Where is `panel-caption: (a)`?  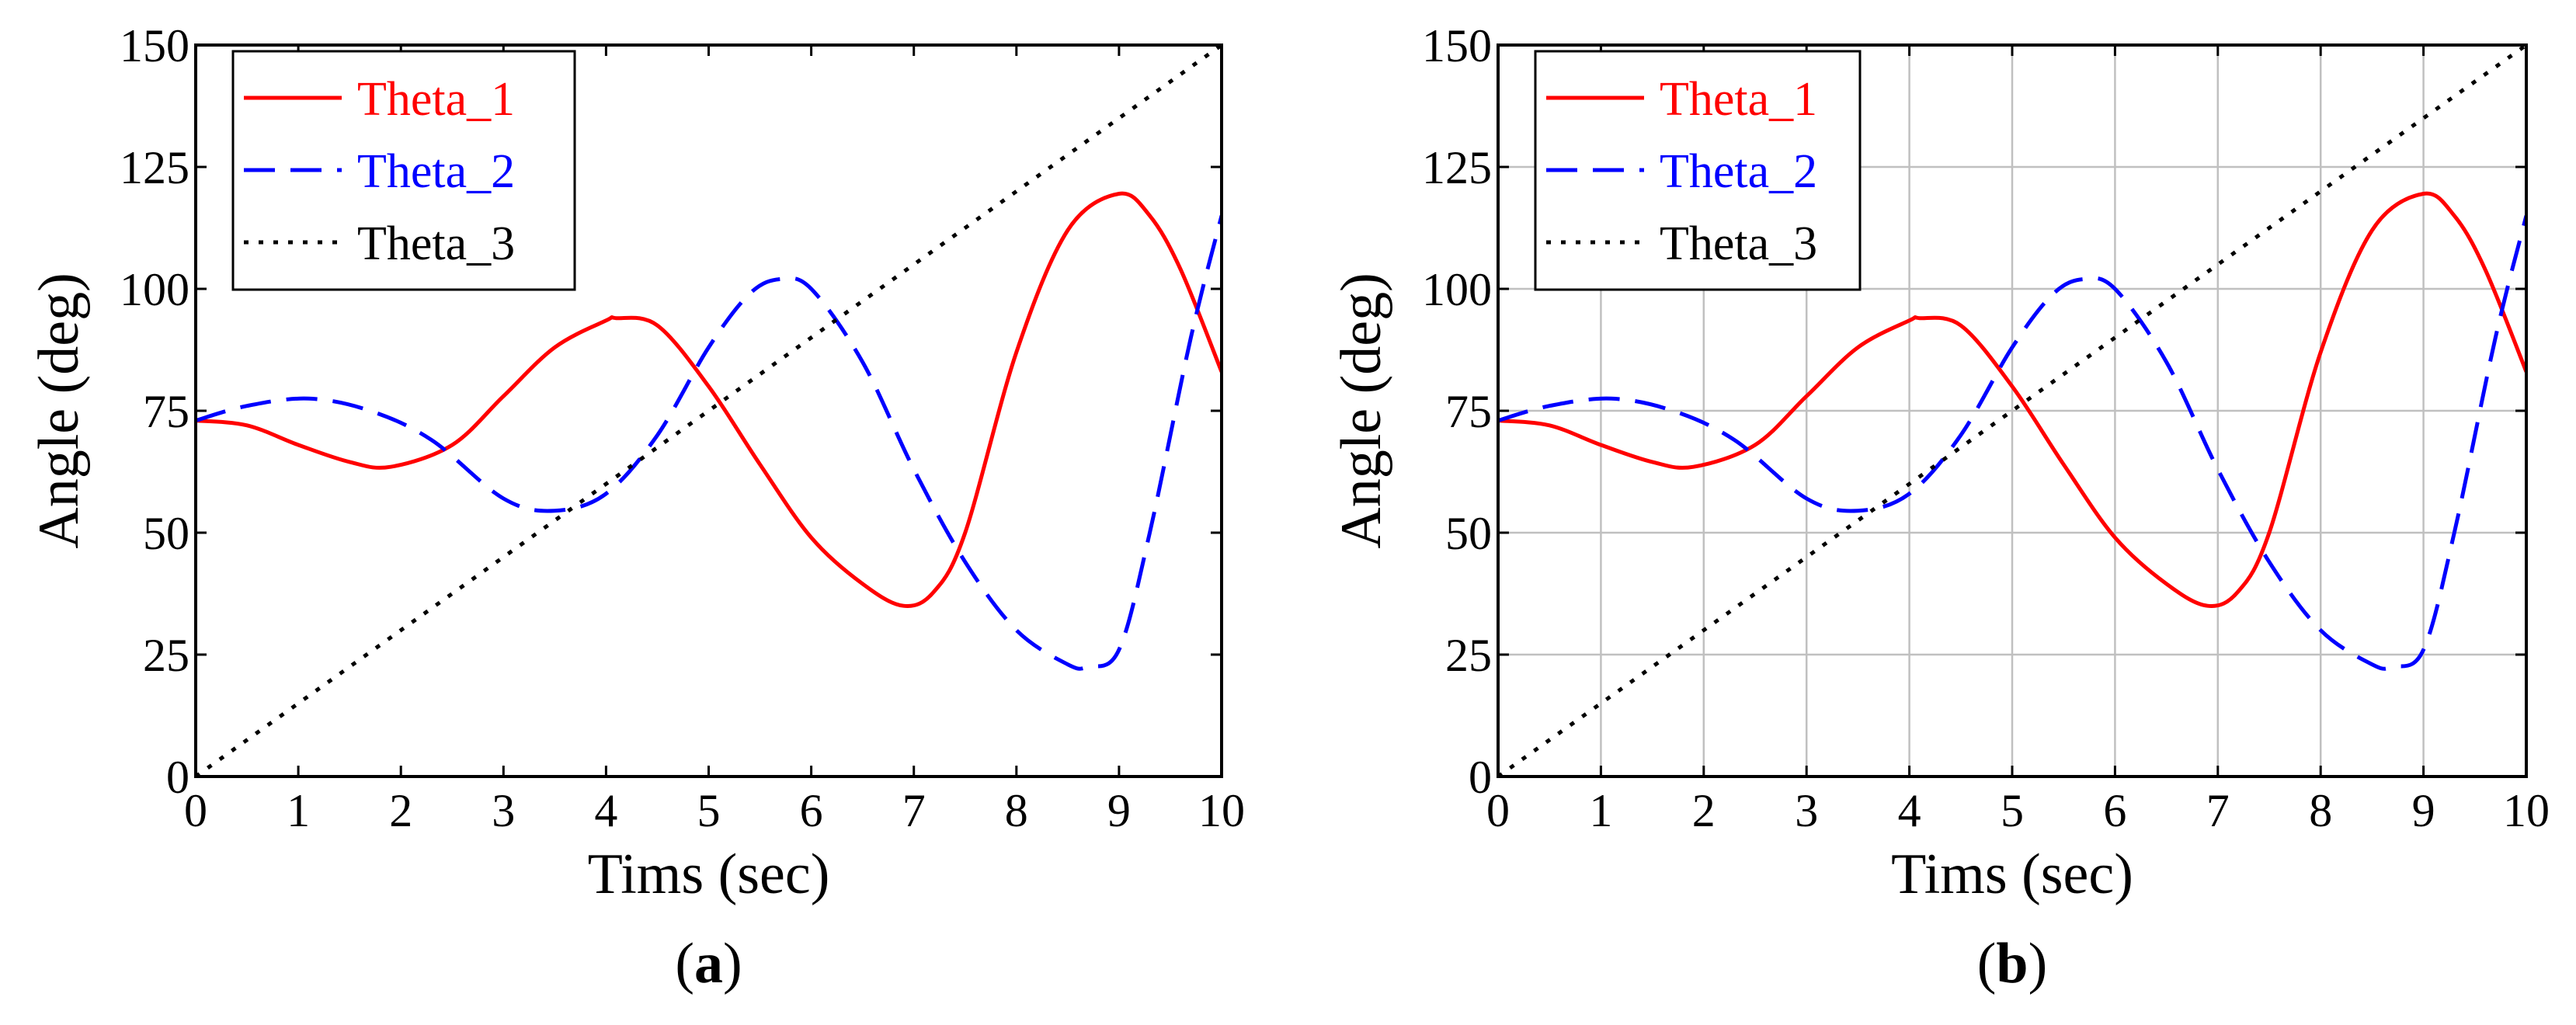 panel-caption: (a) is located at coordinates (708, 963).